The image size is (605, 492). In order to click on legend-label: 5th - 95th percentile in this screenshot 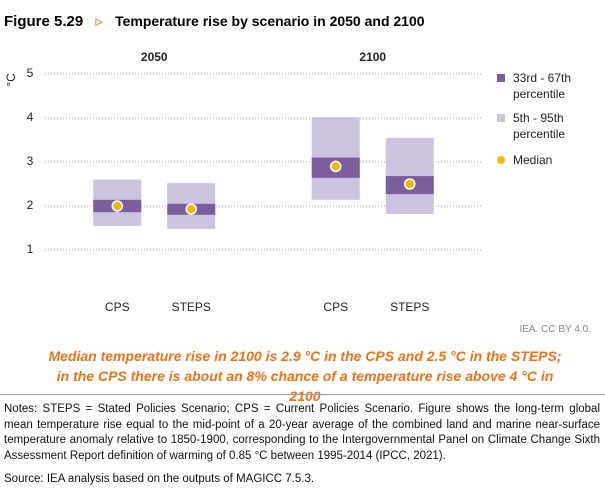, I will do `click(539, 126)`.